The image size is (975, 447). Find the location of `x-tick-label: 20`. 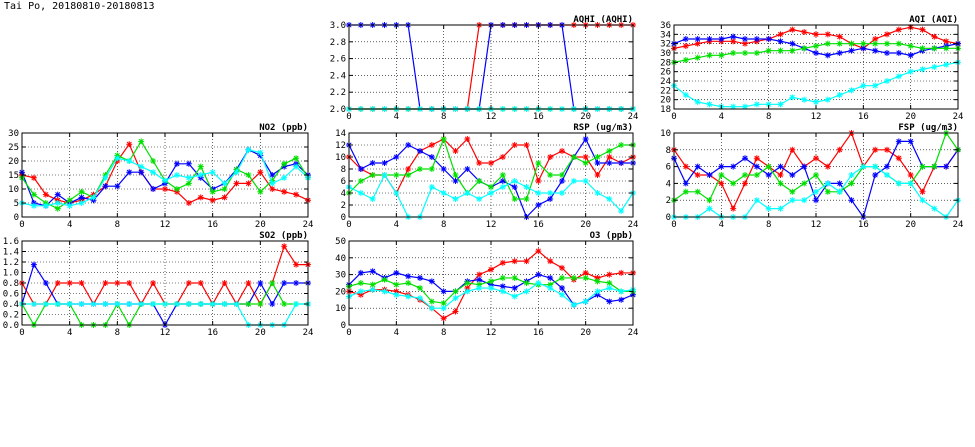

x-tick-label: 20 is located at coordinates (585, 225).